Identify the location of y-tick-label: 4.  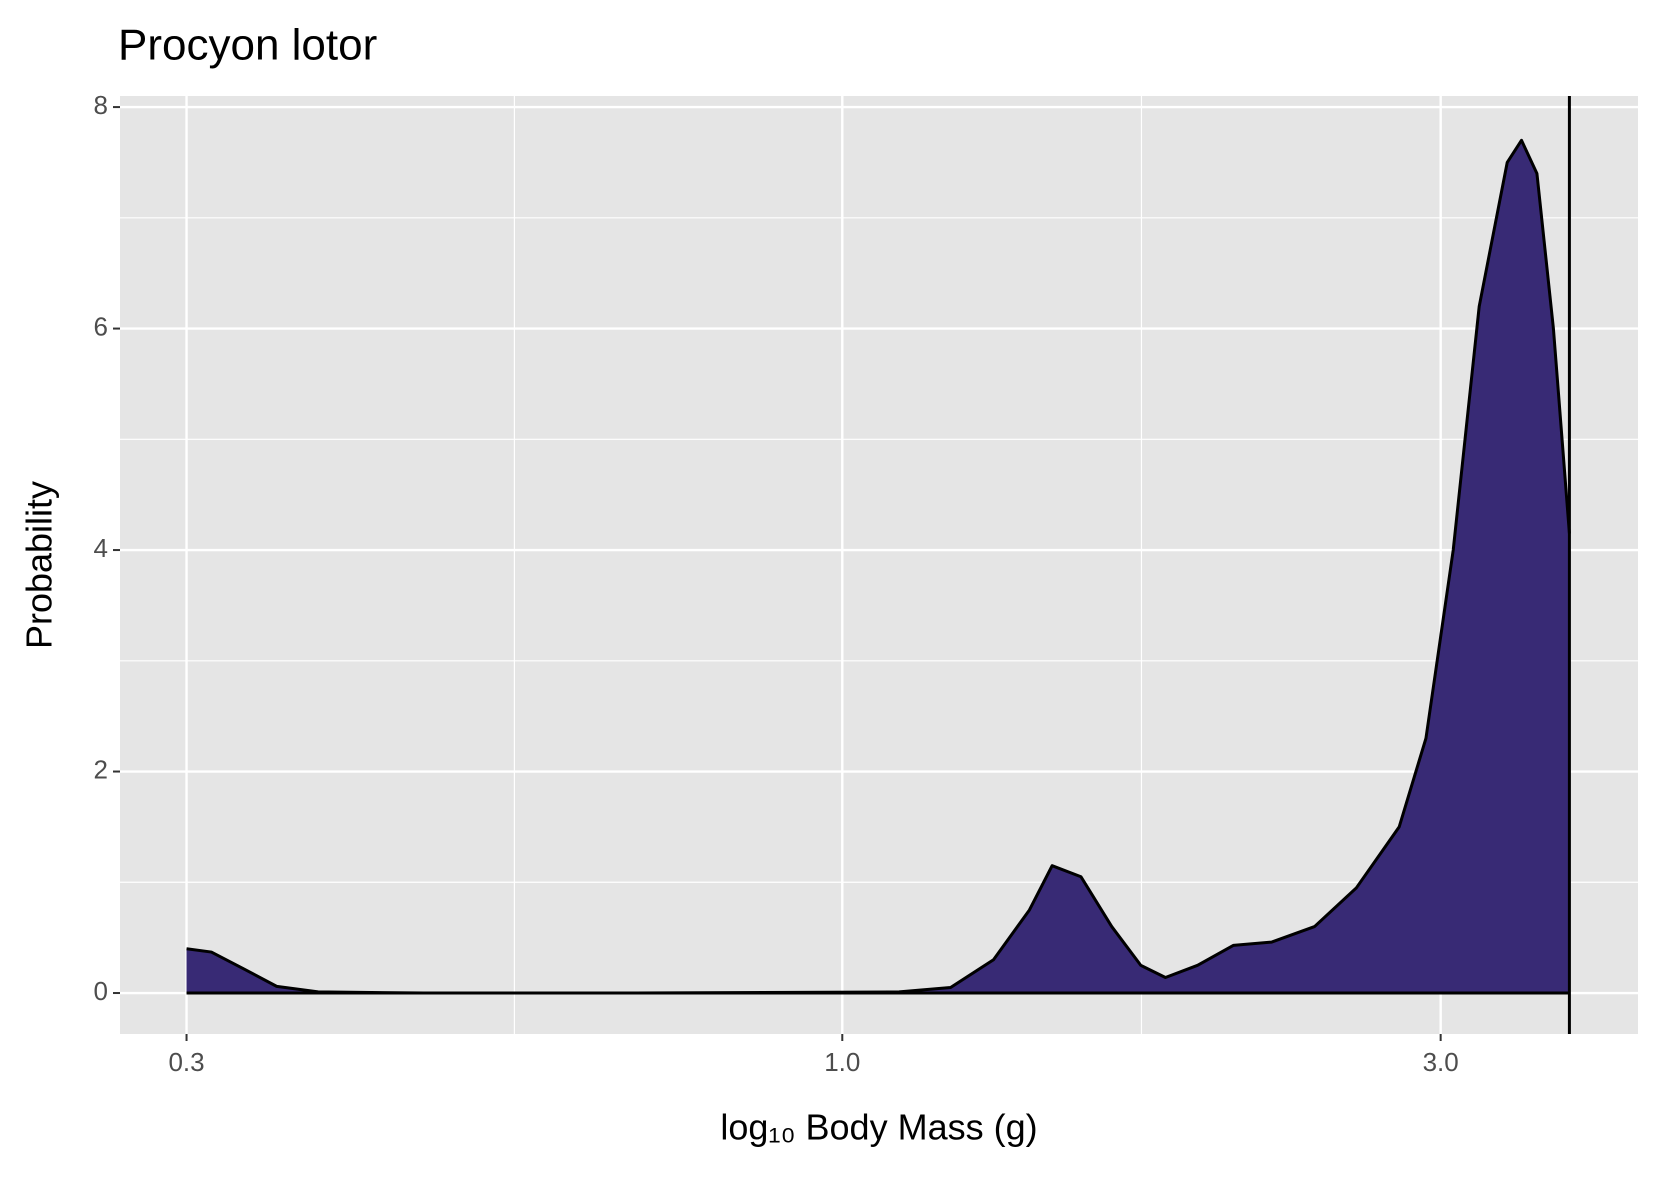
(101, 548).